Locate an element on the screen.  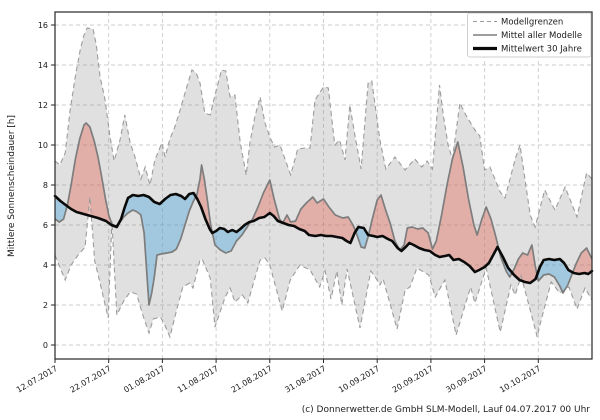
legend-label: Modellgrenzen is located at coordinates (532, 23).